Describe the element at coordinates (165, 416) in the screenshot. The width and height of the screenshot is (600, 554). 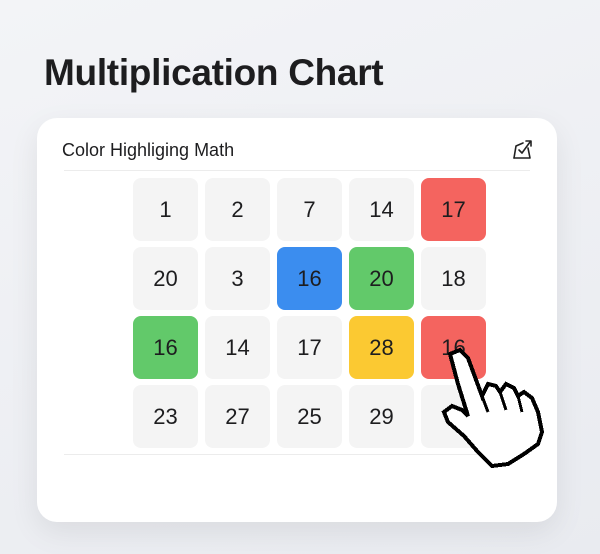
I see `grid-cell: 23` at that location.